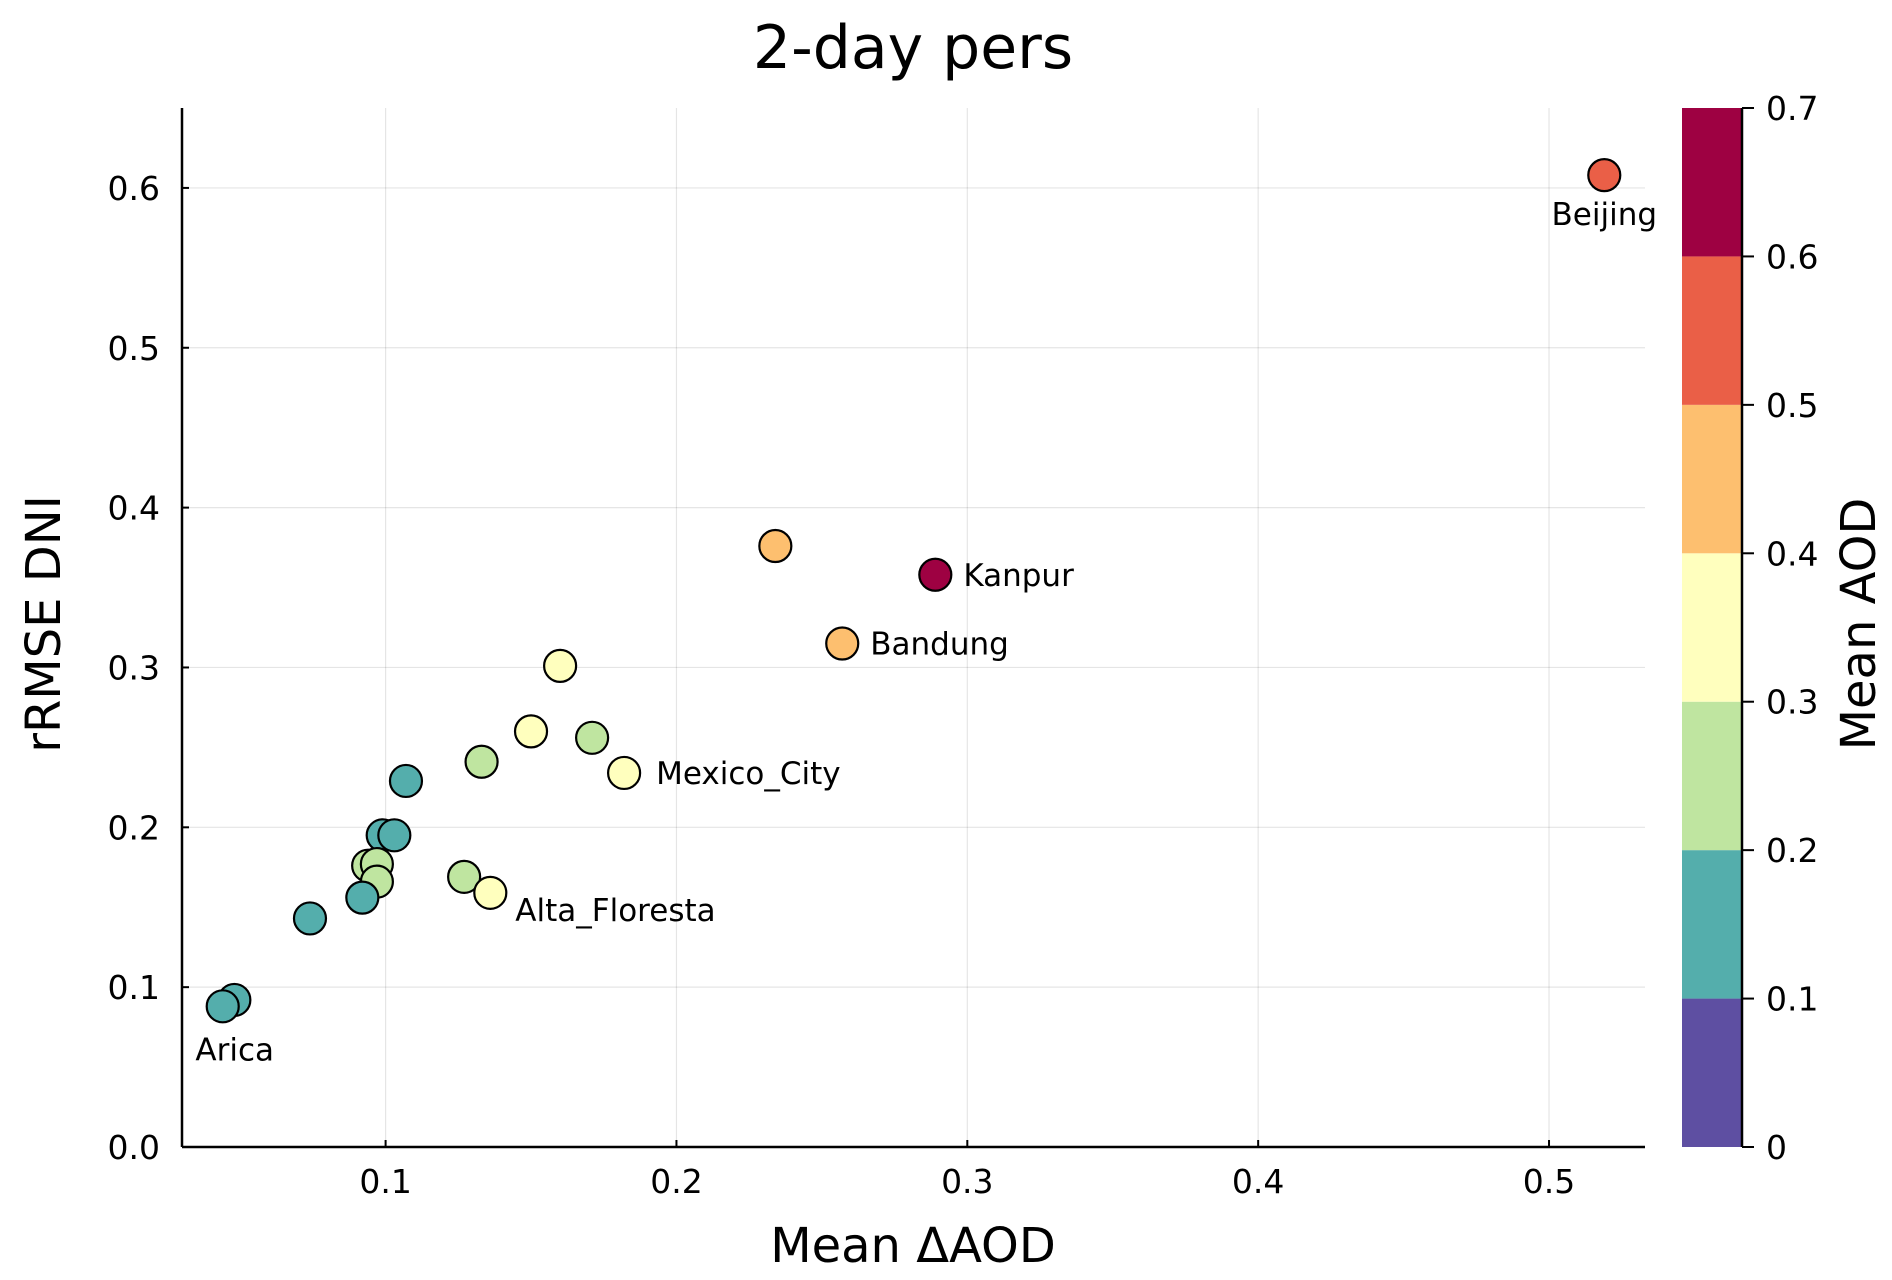  I want to click on y-tick-label: 0.1, so click(134, 987).